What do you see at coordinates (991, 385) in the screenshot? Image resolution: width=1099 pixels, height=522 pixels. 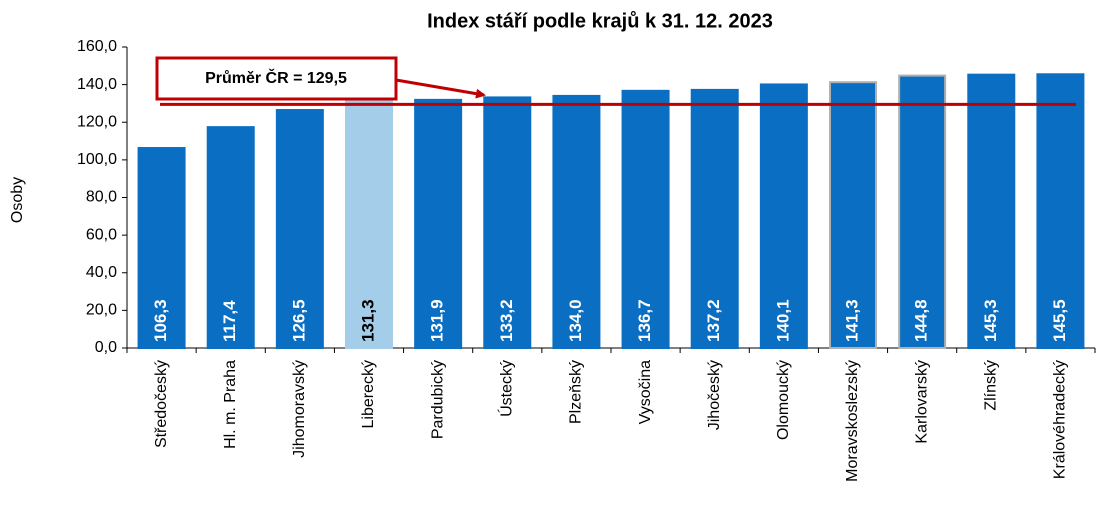 I see `x-tick-label: Zlínský` at bounding box center [991, 385].